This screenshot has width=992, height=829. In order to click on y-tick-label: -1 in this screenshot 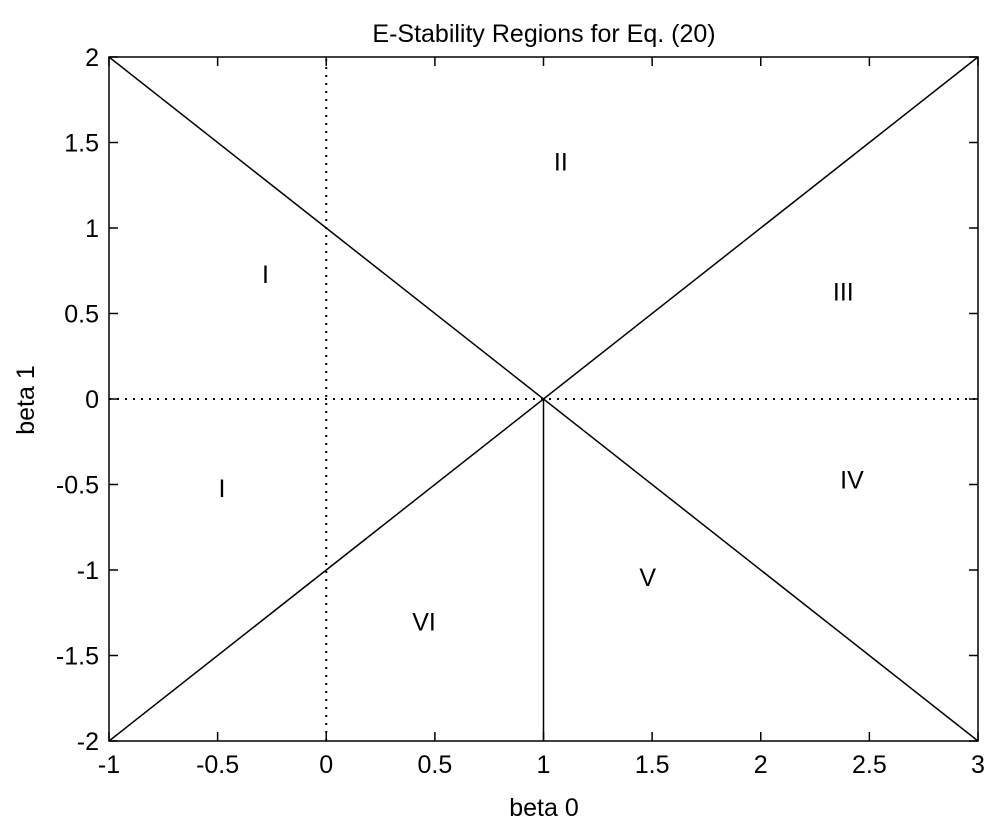, I will do `click(88, 571)`.